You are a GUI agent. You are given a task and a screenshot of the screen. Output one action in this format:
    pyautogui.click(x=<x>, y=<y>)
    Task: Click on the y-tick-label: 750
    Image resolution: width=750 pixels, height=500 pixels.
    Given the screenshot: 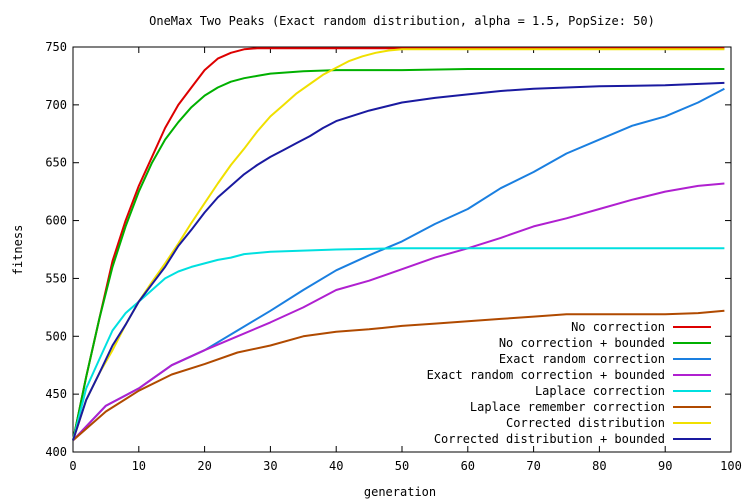 What is the action you would take?
    pyautogui.click(x=56, y=47)
    